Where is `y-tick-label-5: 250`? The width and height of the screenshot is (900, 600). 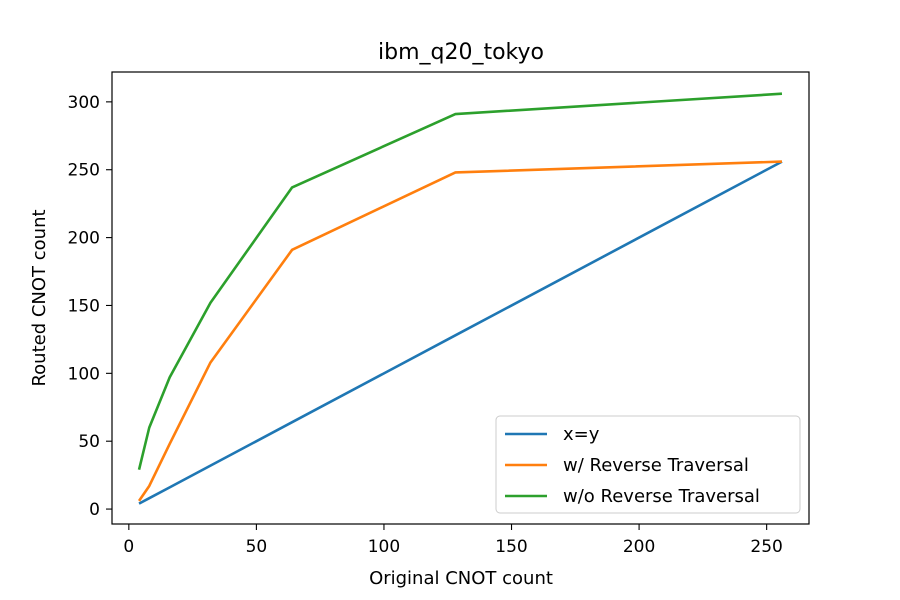
y-tick-label-5: 250 is located at coordinates (84, 171).